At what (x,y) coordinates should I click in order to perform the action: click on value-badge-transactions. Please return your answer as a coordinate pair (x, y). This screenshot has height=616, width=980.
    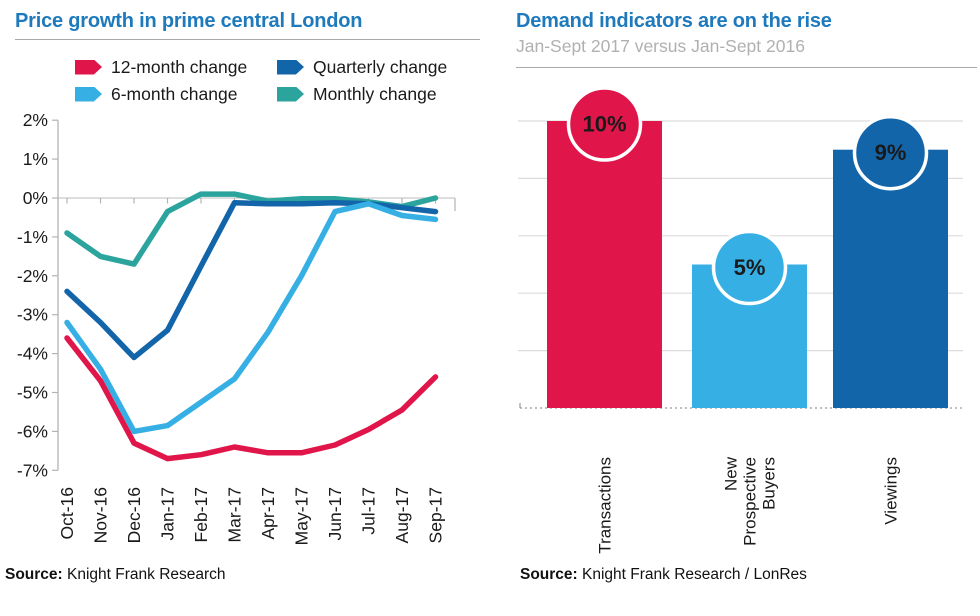
    Looking at the image, I should click on (604, 124).